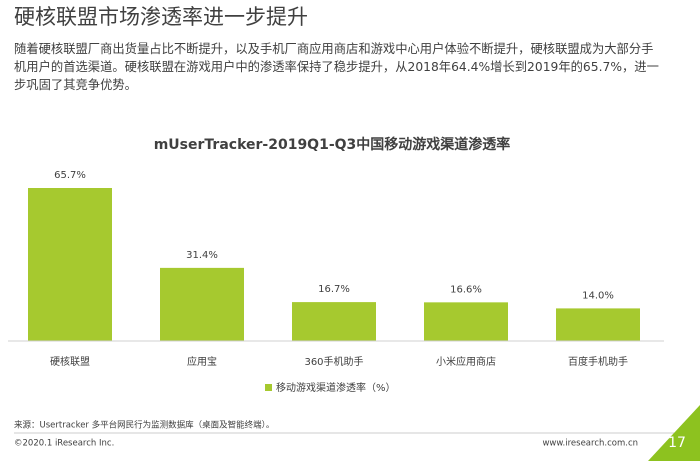 The height and width of the screenshot is (461, 700). What do you see at coordinates (64, 444) in the screenshot?
I see `copyright: ©2020.1 iResearch Inc.` at bounding box center [64, 444].